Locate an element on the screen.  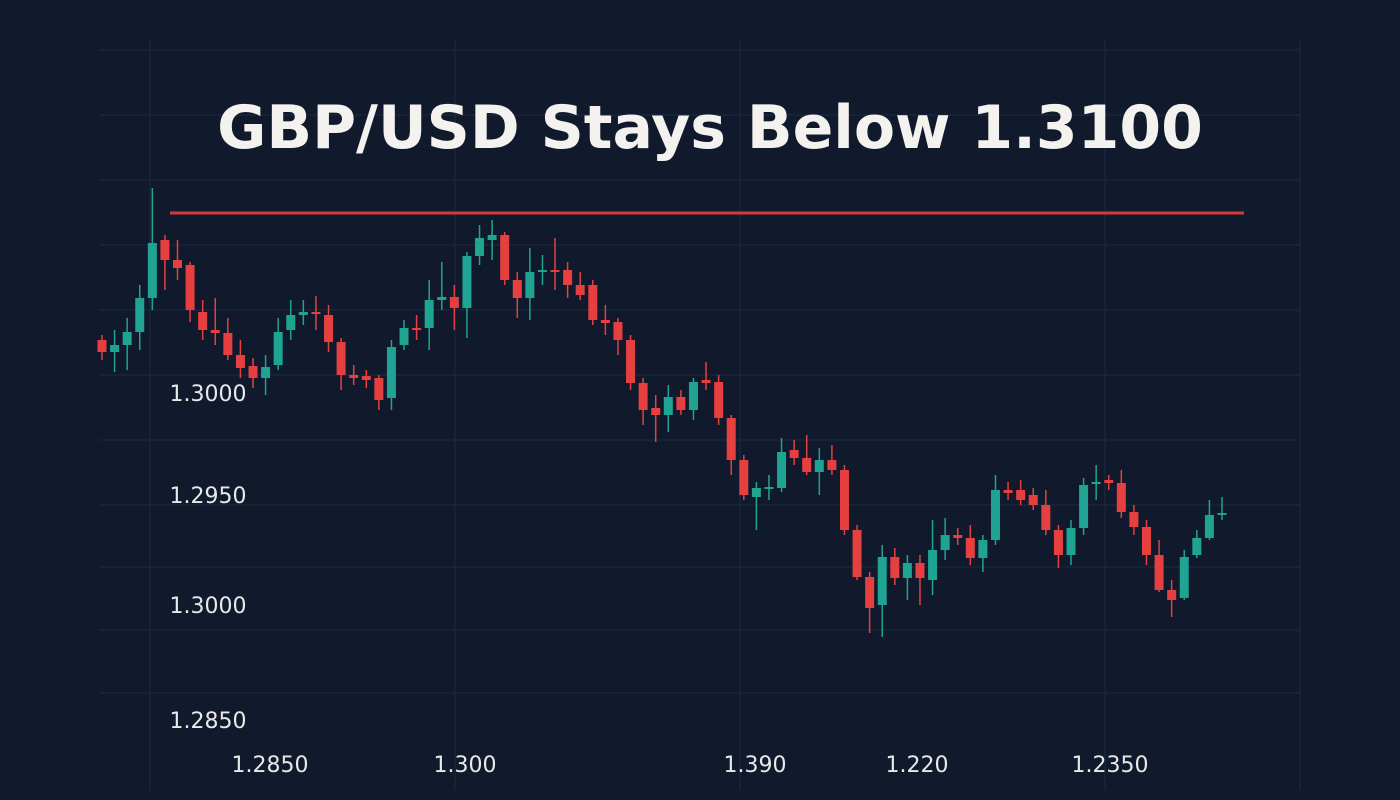
x-axis-label: 1.2350 is located at coordinates (1110, 765).